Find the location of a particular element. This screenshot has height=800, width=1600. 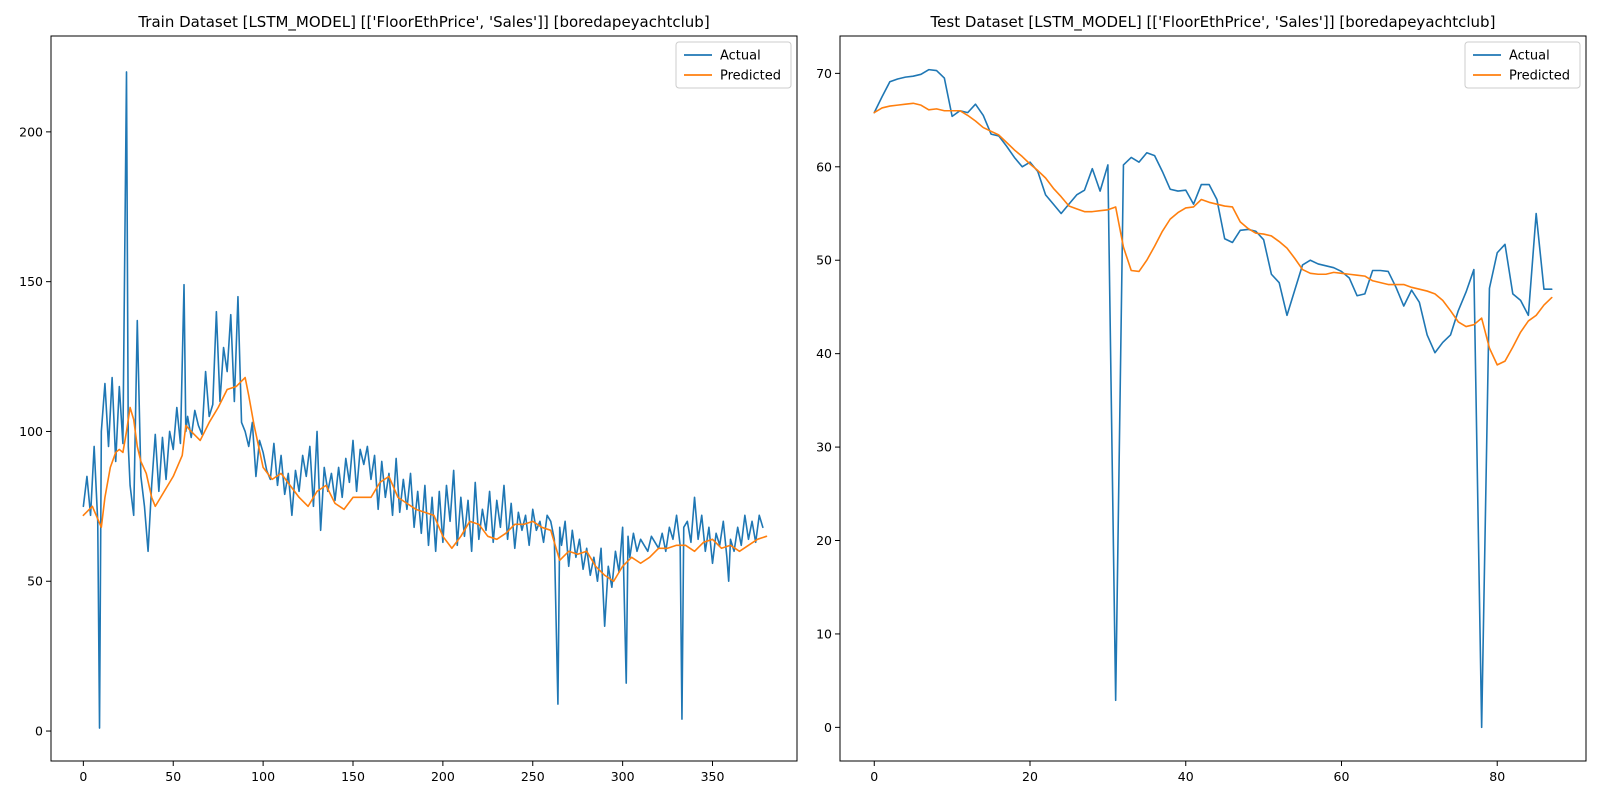

train-x-tick-label: 50 is located at coordinates (173, 776).